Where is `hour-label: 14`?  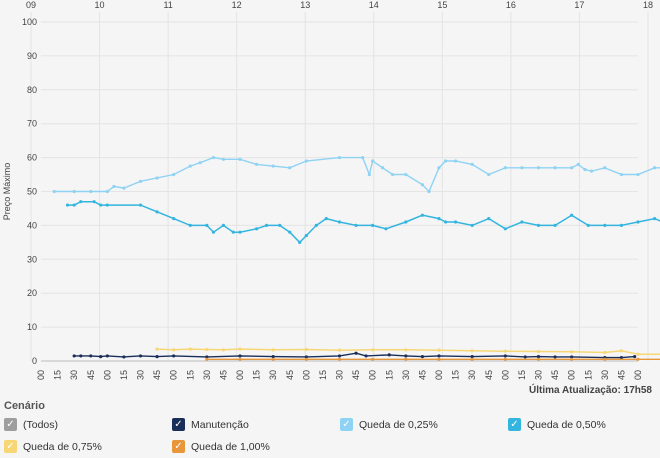
hour-label: 14 is located at coordinates (374, 5).